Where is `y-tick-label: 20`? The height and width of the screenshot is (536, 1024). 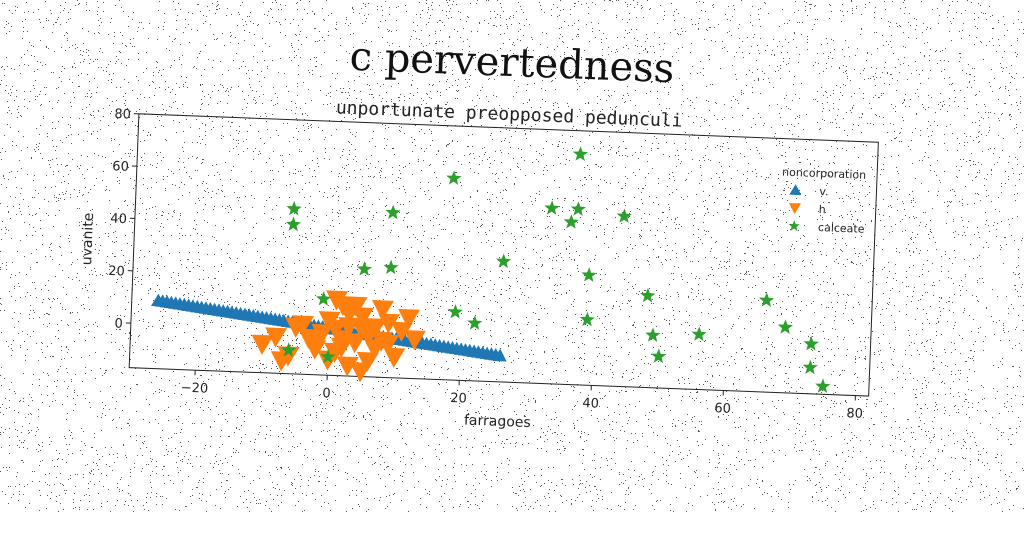 y-tick-label: 20 is located at coordinates (116, 272).